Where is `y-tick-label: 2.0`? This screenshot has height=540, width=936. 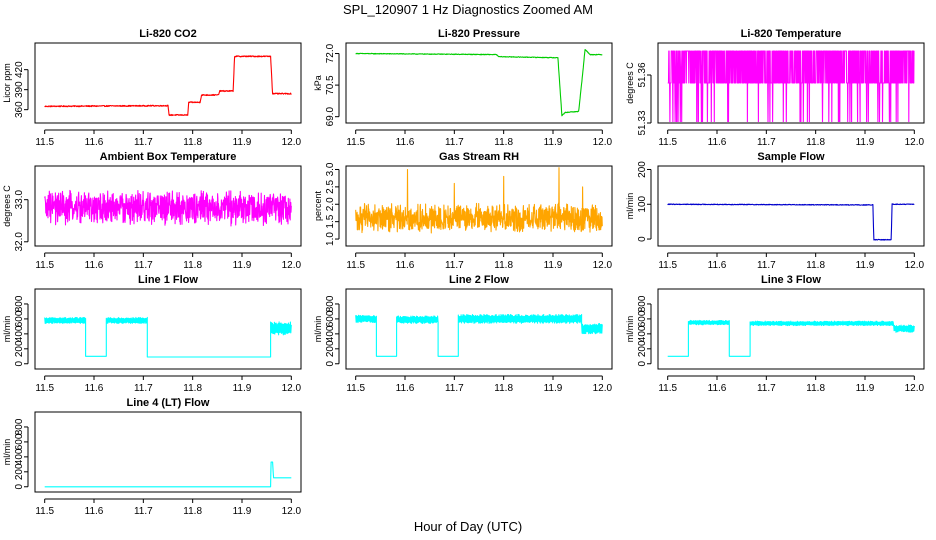
y-tick-label: 2.0 is located at coordinates (330, 204).